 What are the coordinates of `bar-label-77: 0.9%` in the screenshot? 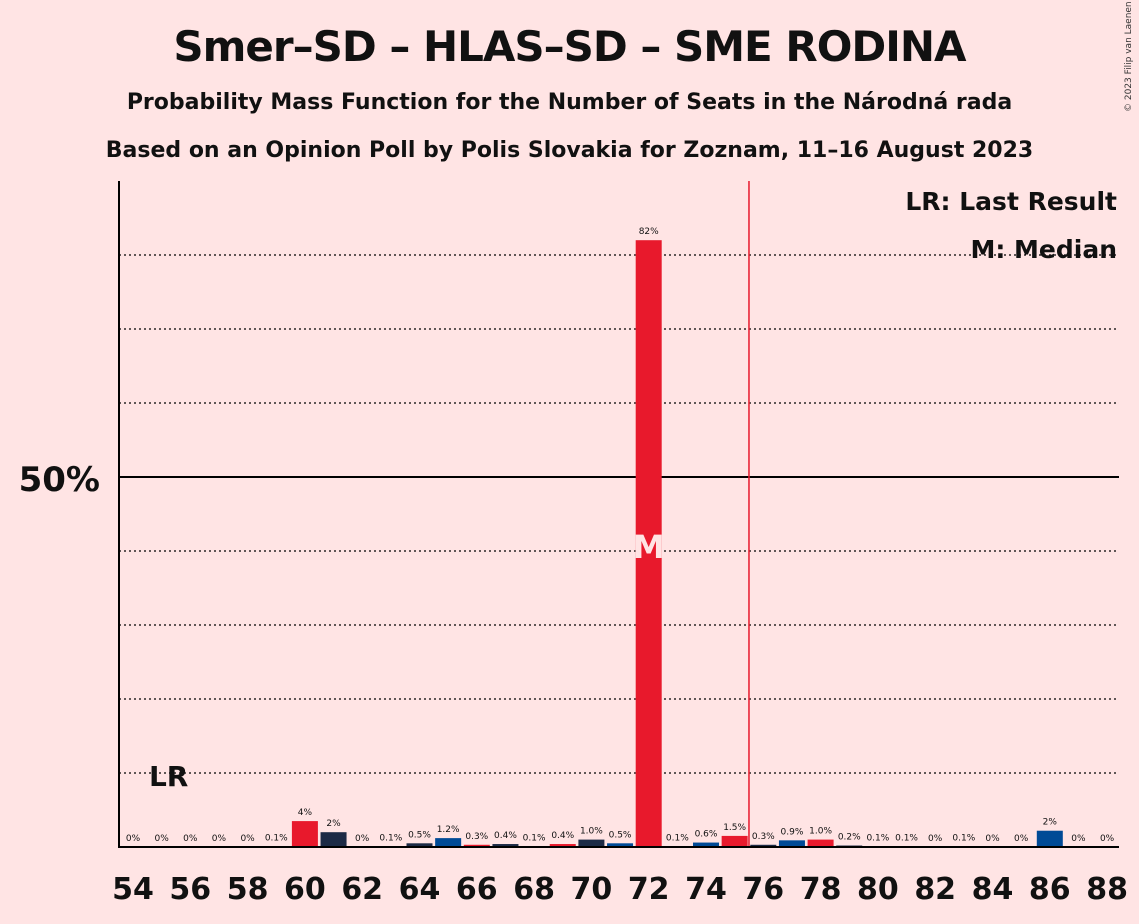 It's located at (792, 832).